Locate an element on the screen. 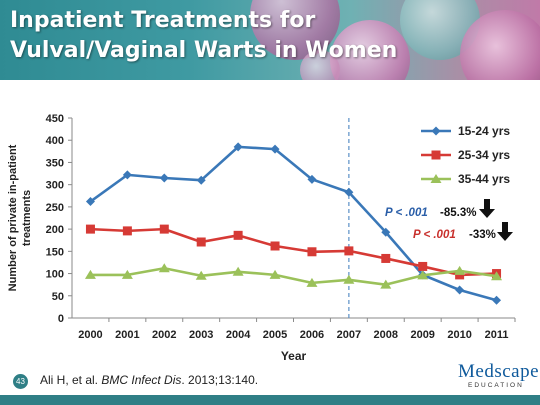 This screenshot has height=405, width=540. citation-journal: BMC Infect Dis is located at coordinates (141, 380).